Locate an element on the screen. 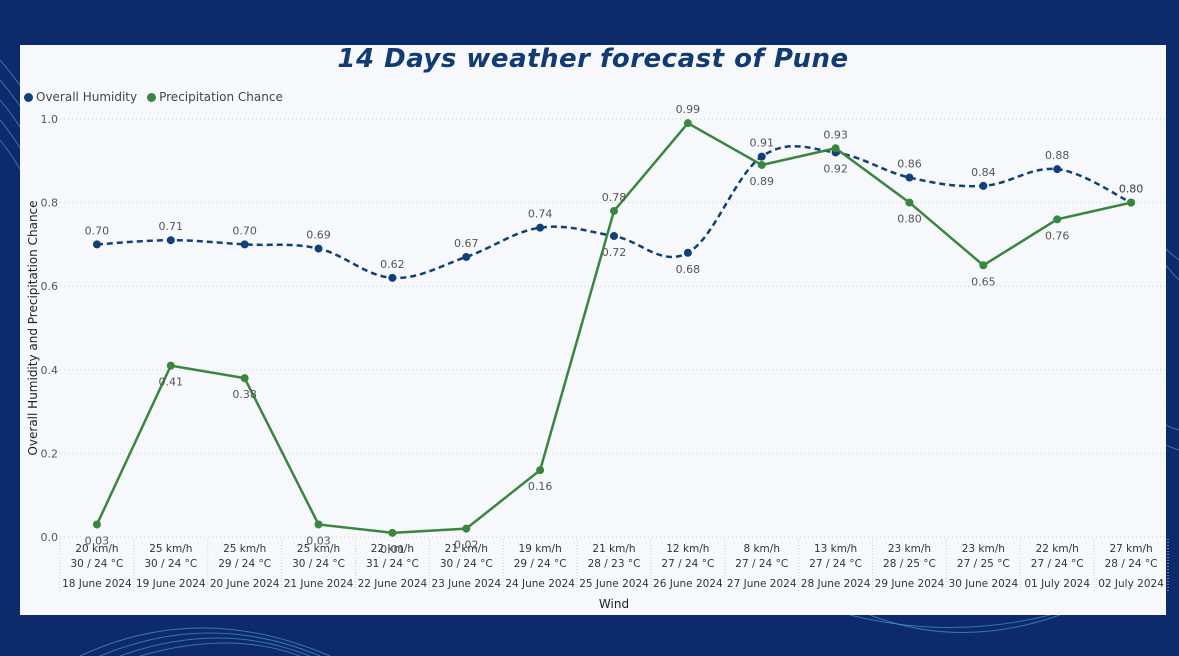 The height and width of the screenshot is (656, 1179). x-tick-temp: 28 / 25 °C is located at coordinates (909, 564).